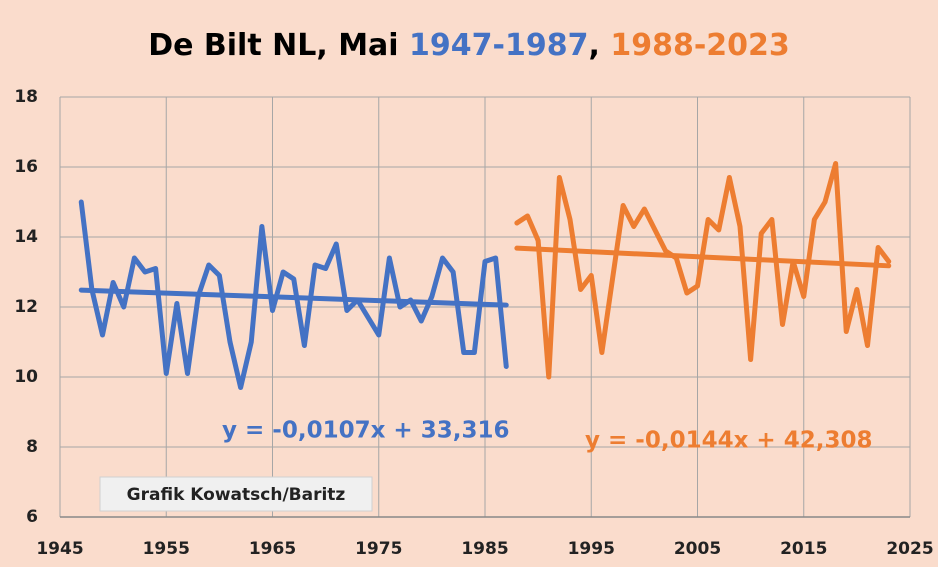 The width and height of the screenshot is (938, 567). What do you see at coordinates (278, 45) in the screenshot?
I see `title-part: De Bilt NL, Mai` at bounding box center [278, 45].